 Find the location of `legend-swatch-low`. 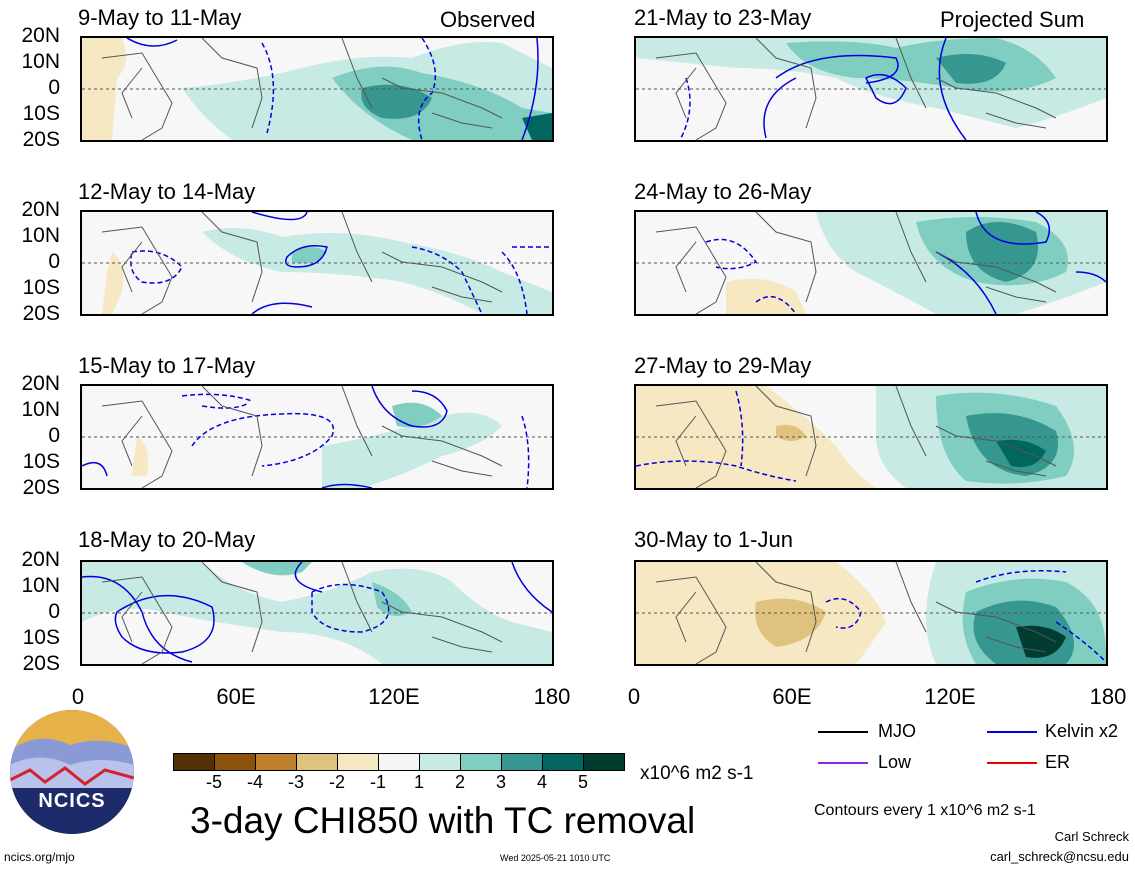

legend-swatch-low is located at coordinates (843, 763).